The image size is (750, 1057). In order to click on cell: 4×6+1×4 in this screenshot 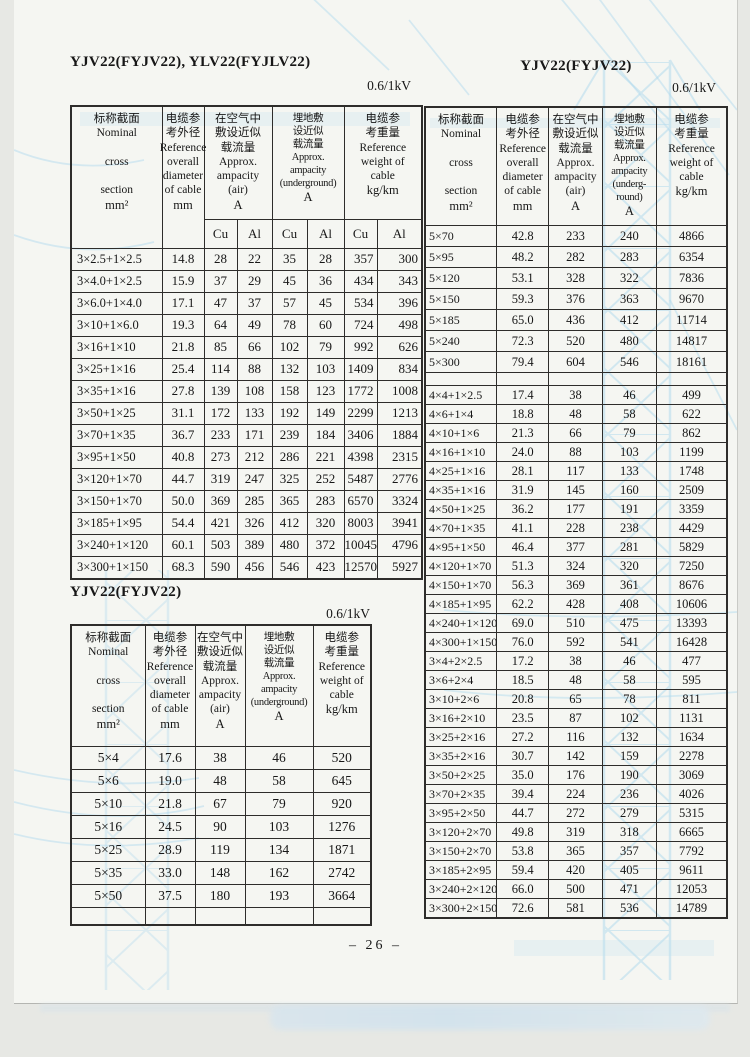, I will do `click(460, 414)`.